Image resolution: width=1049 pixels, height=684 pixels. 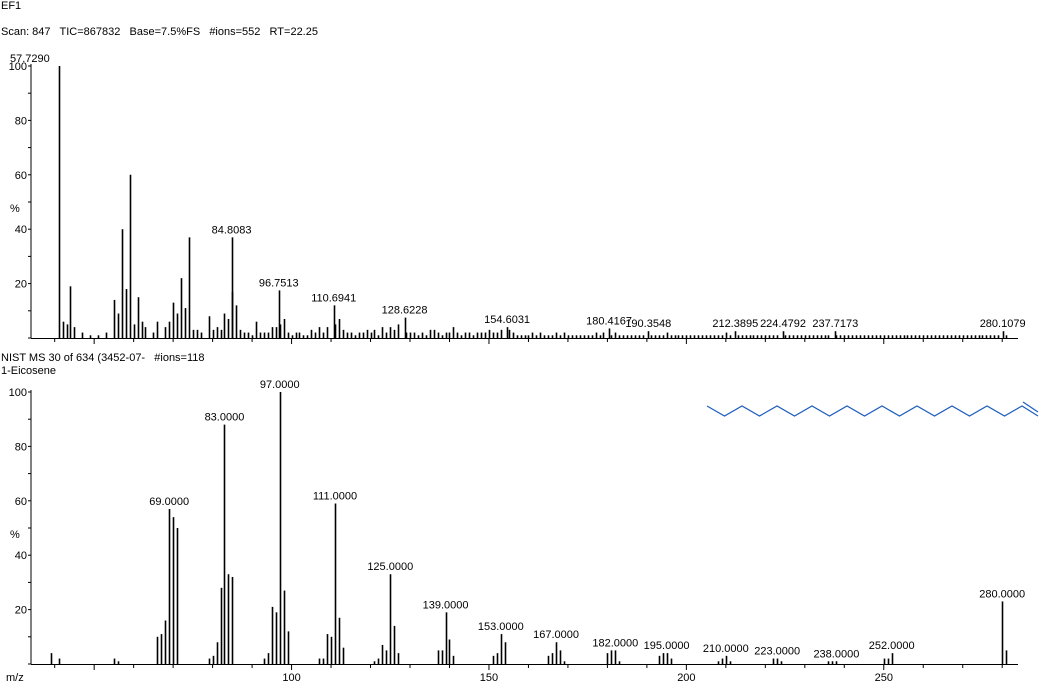 What do you see at coordinates (735, 324) in the screenshot?
I see `sample-peak-label: 212.3895` at bounding box center [735, 324].